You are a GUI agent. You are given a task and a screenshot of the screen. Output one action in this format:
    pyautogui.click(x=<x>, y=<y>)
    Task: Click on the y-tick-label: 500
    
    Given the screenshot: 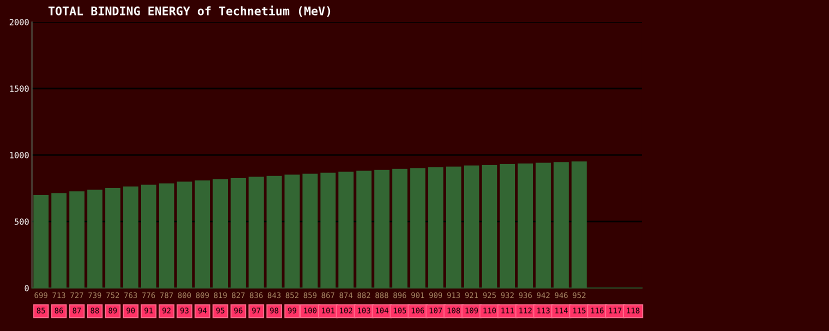 What is the action you would take?
    pyautogui.click(x=21, y=221)
    